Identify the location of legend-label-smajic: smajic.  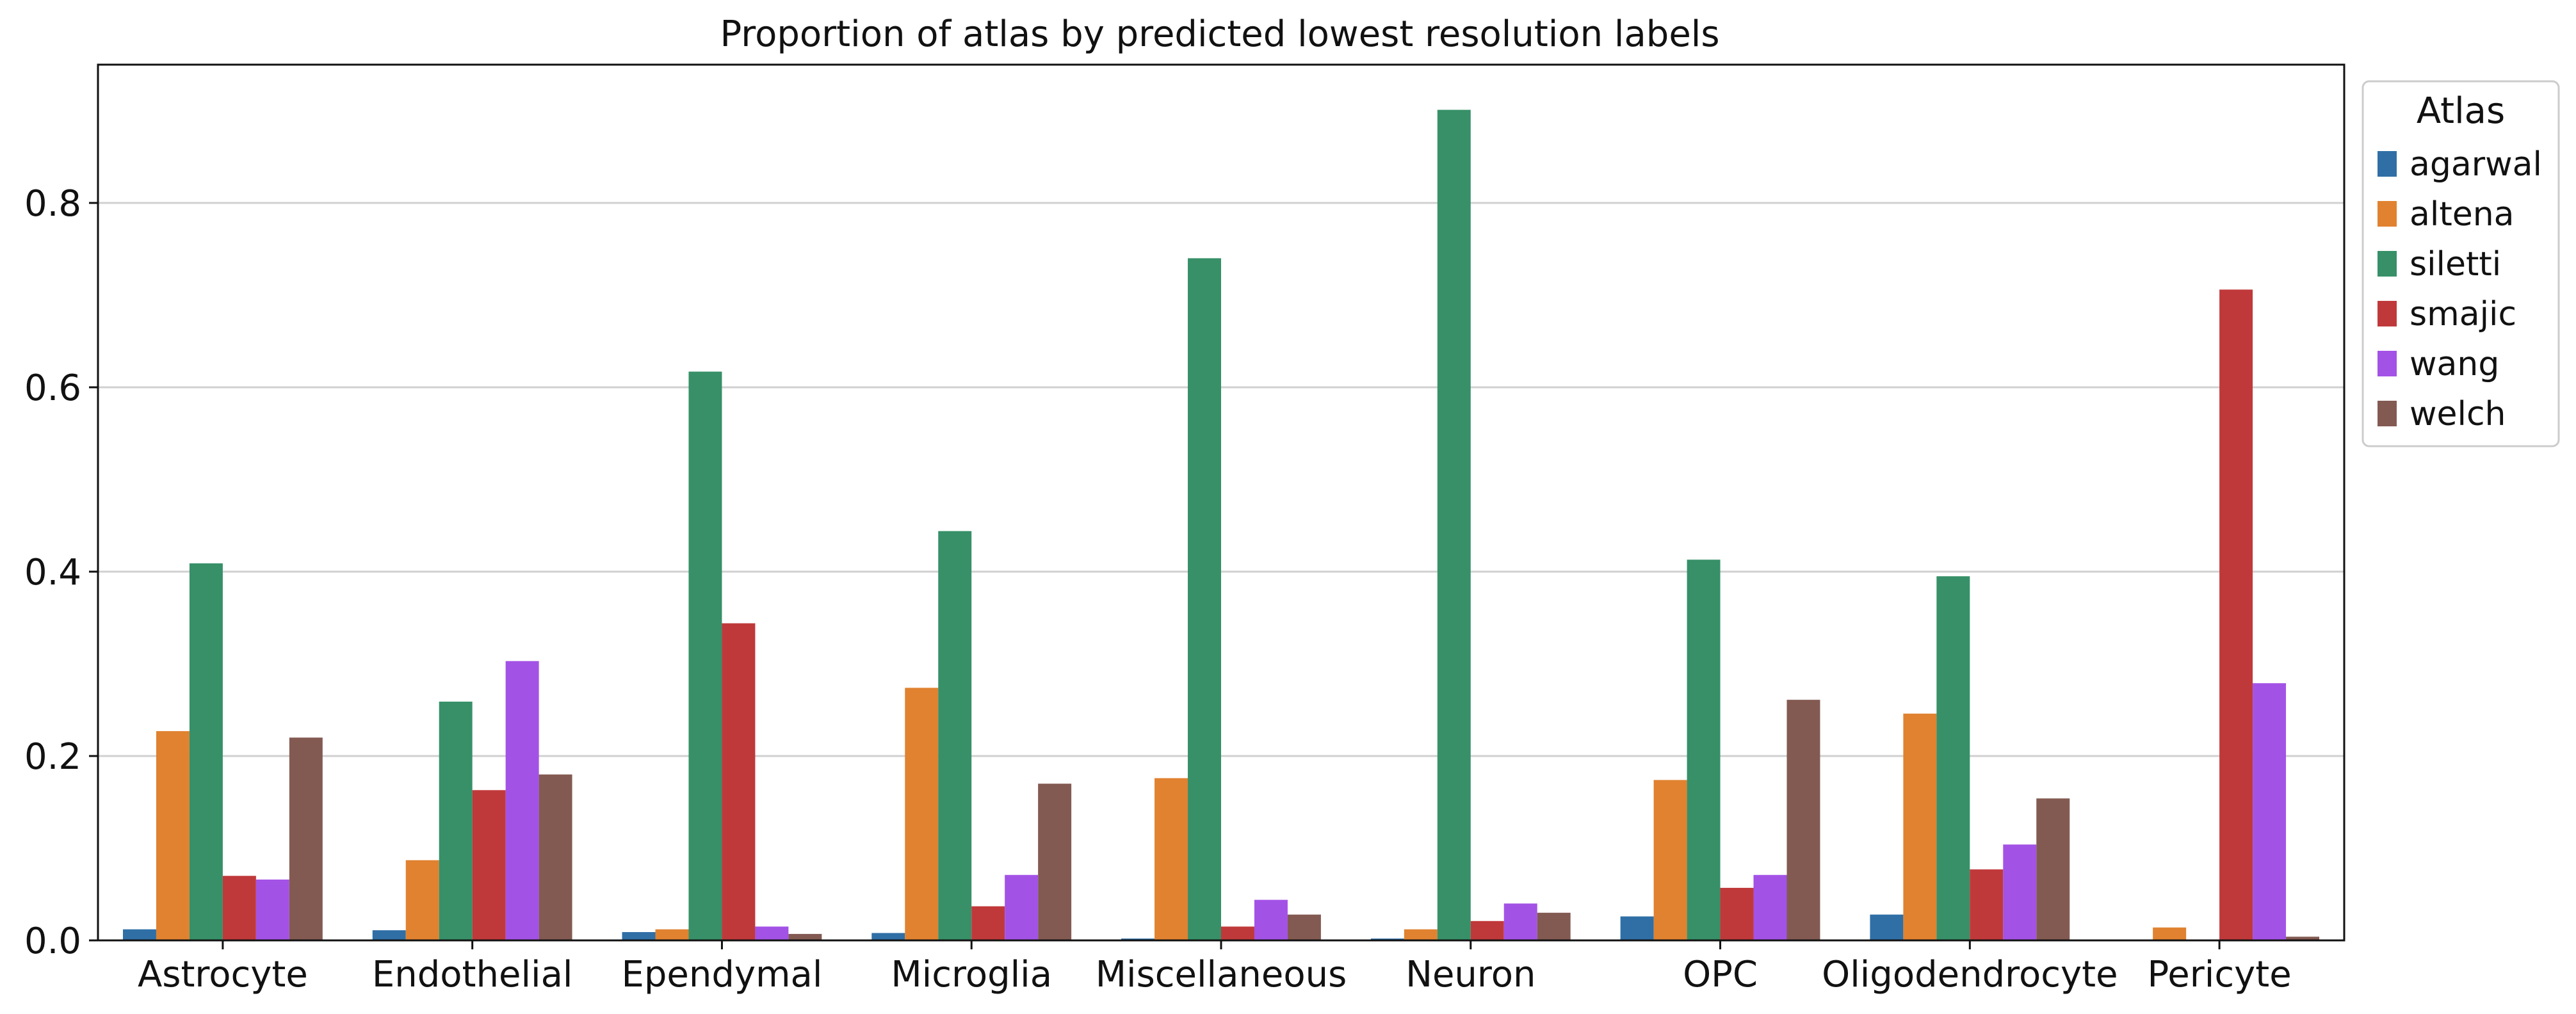
(2463, 314).